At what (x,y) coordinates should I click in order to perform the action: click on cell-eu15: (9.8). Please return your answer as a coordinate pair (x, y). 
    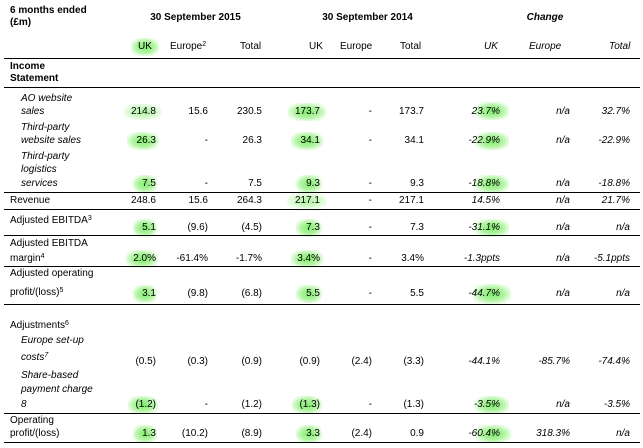
    Looking at the image, I should click on (197, 293).